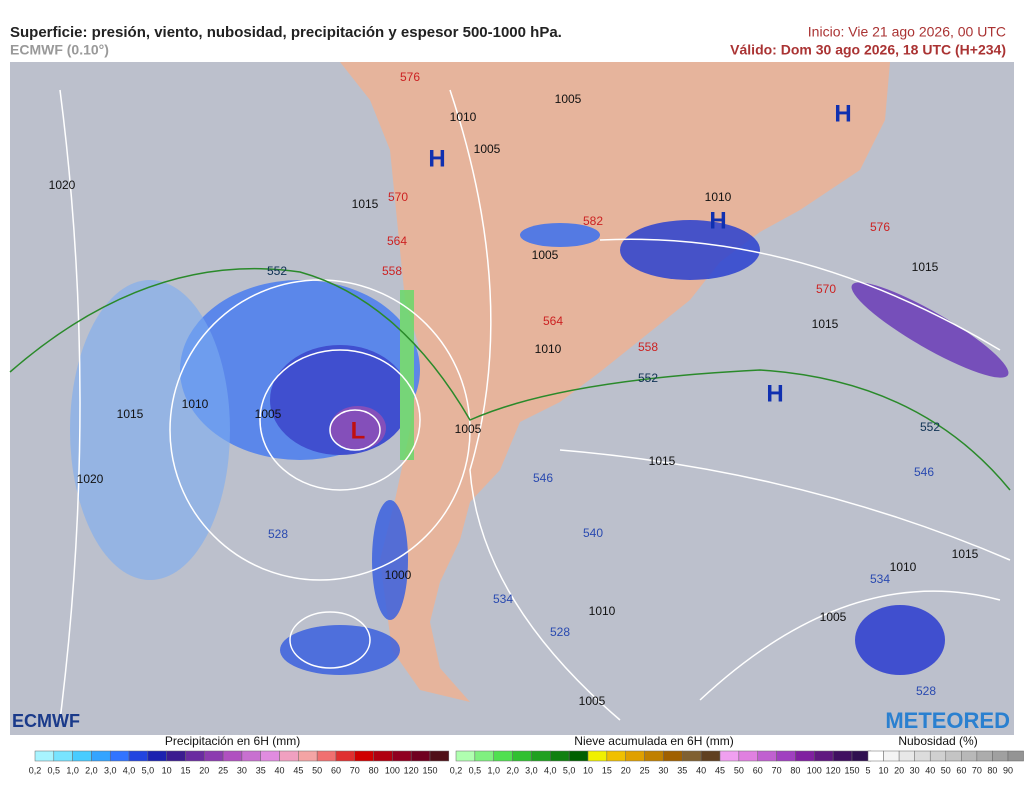  Describe the element at coordinates (410, 77) in the screenshot. I see `contour-label: 576` at that location.